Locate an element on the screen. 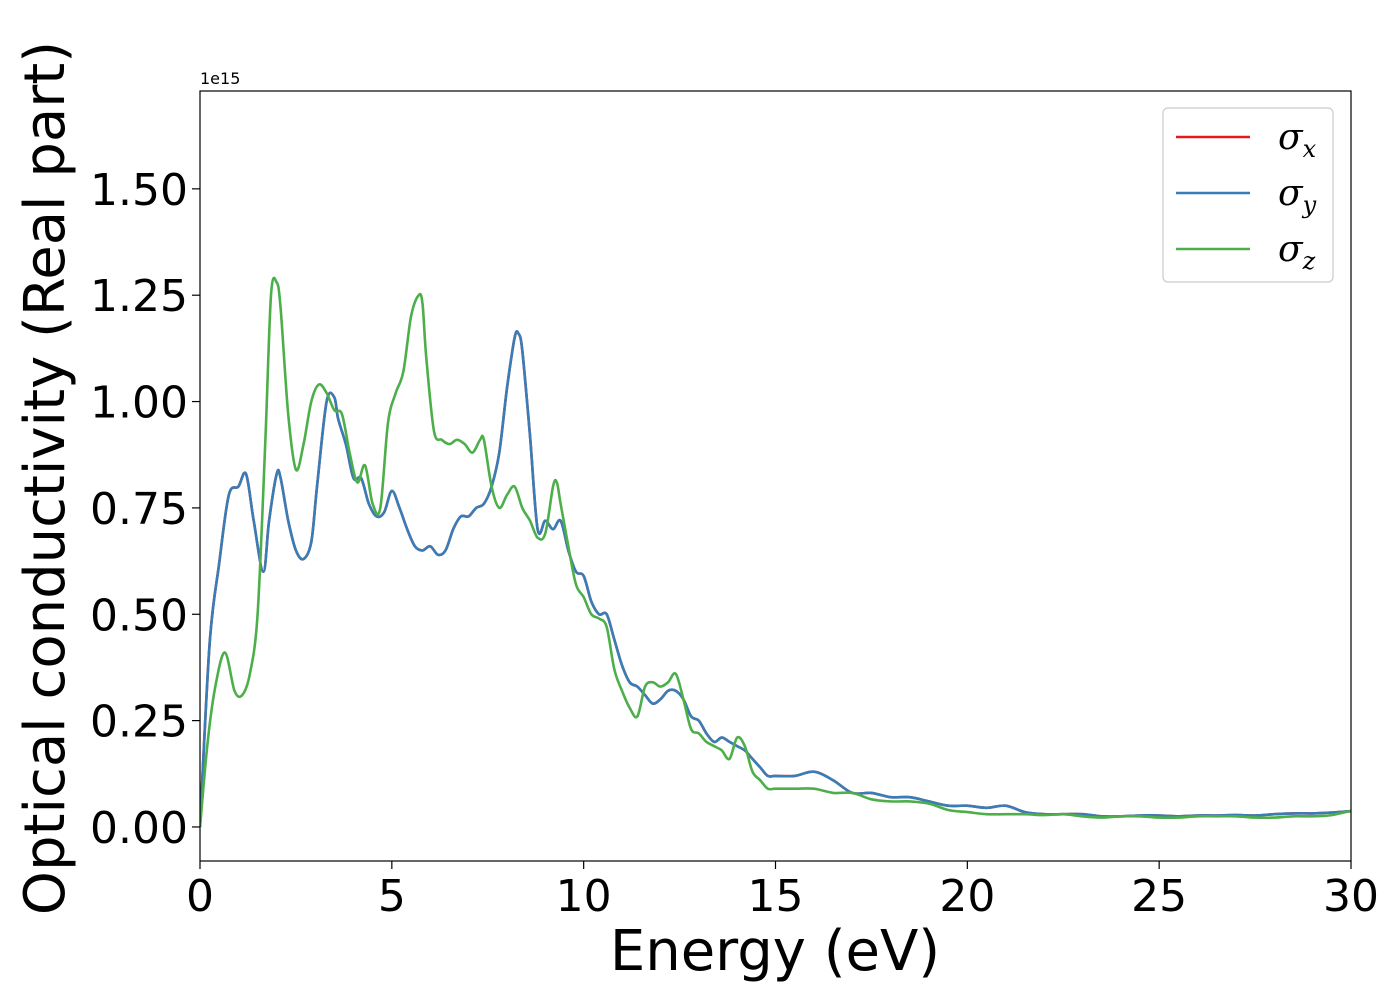 Image resolution: width=1400 pixels, height=1000 pixels. y-tick-label: 0.50 is located at coordinates (139, 615).